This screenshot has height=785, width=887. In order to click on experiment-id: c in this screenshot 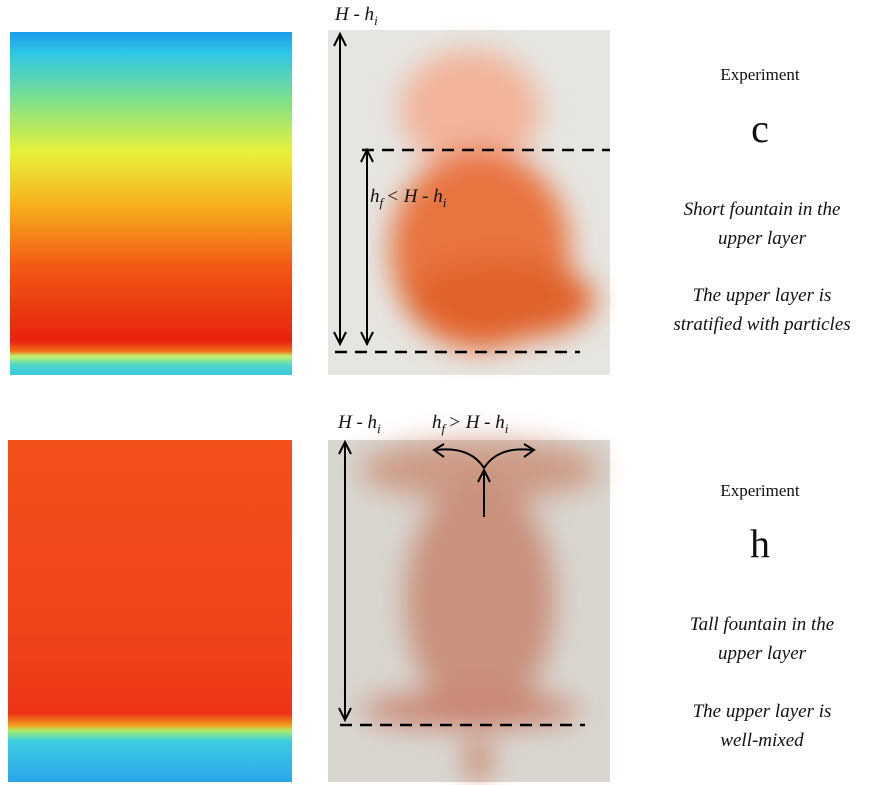, I will do `click(760, 128)`.